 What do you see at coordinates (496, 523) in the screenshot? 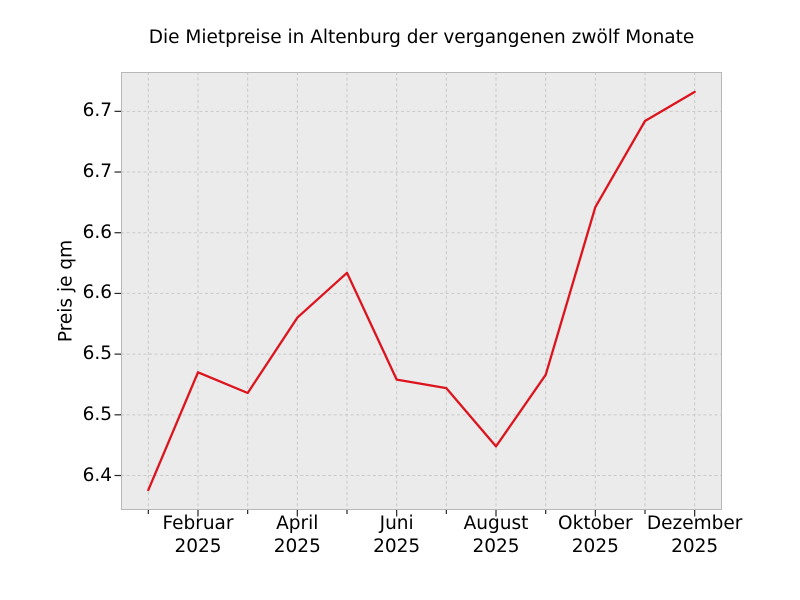
I see `x-tick-month: August` at bounding box center [496, 523].